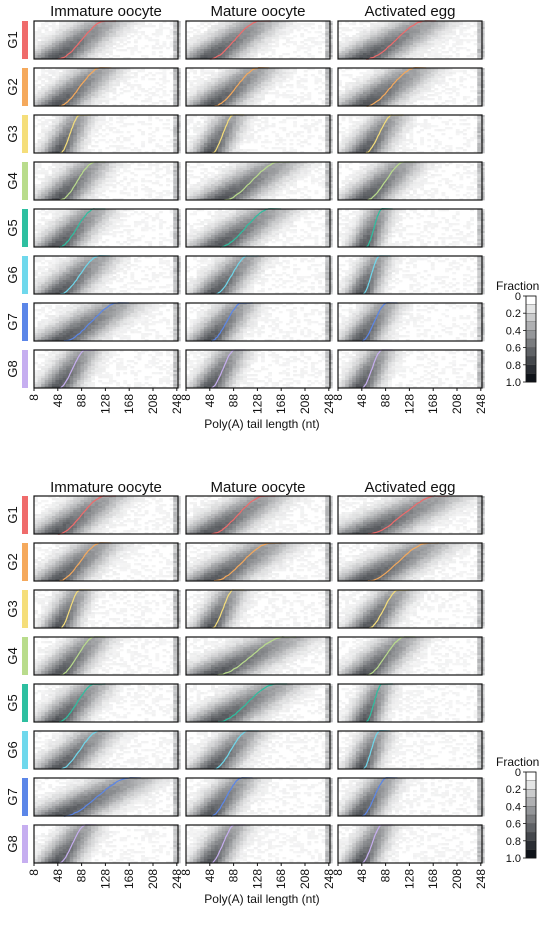 The image size is (545, 927). I want to click on group-label: G6, so click(12, 274).